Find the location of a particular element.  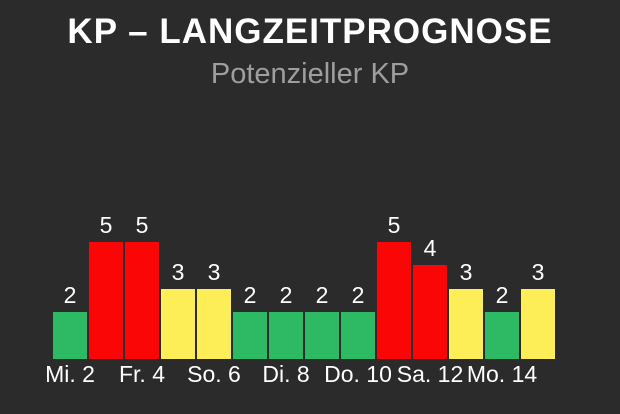

x-axis-label: Sa. 12 is located at coordinates (430, 374).